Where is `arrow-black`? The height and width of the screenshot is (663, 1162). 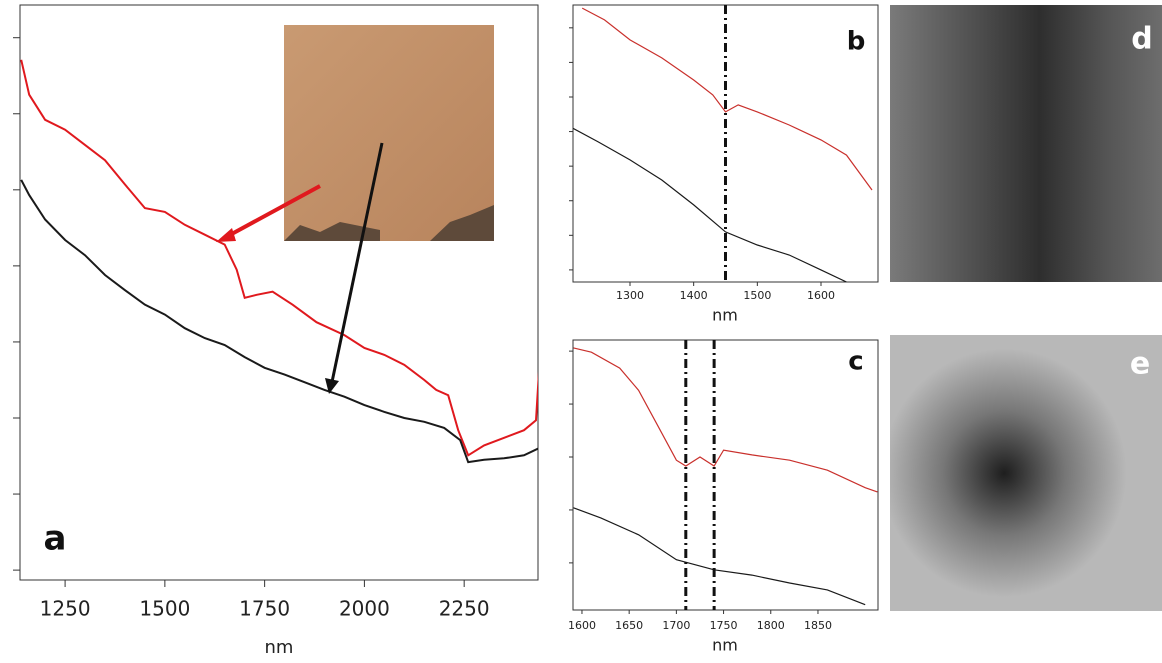
arrow-black is located at coordinates (357, 262).